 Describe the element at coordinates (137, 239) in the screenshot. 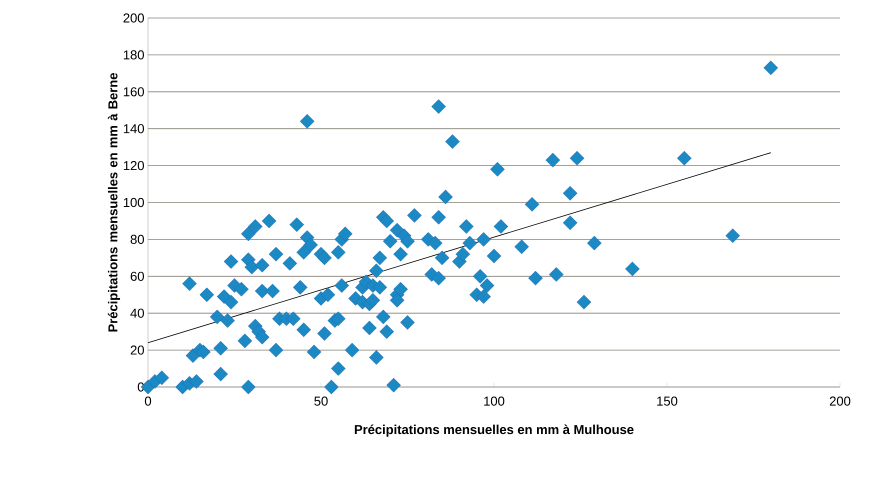

I see `y-tick-label: 80` at that location.